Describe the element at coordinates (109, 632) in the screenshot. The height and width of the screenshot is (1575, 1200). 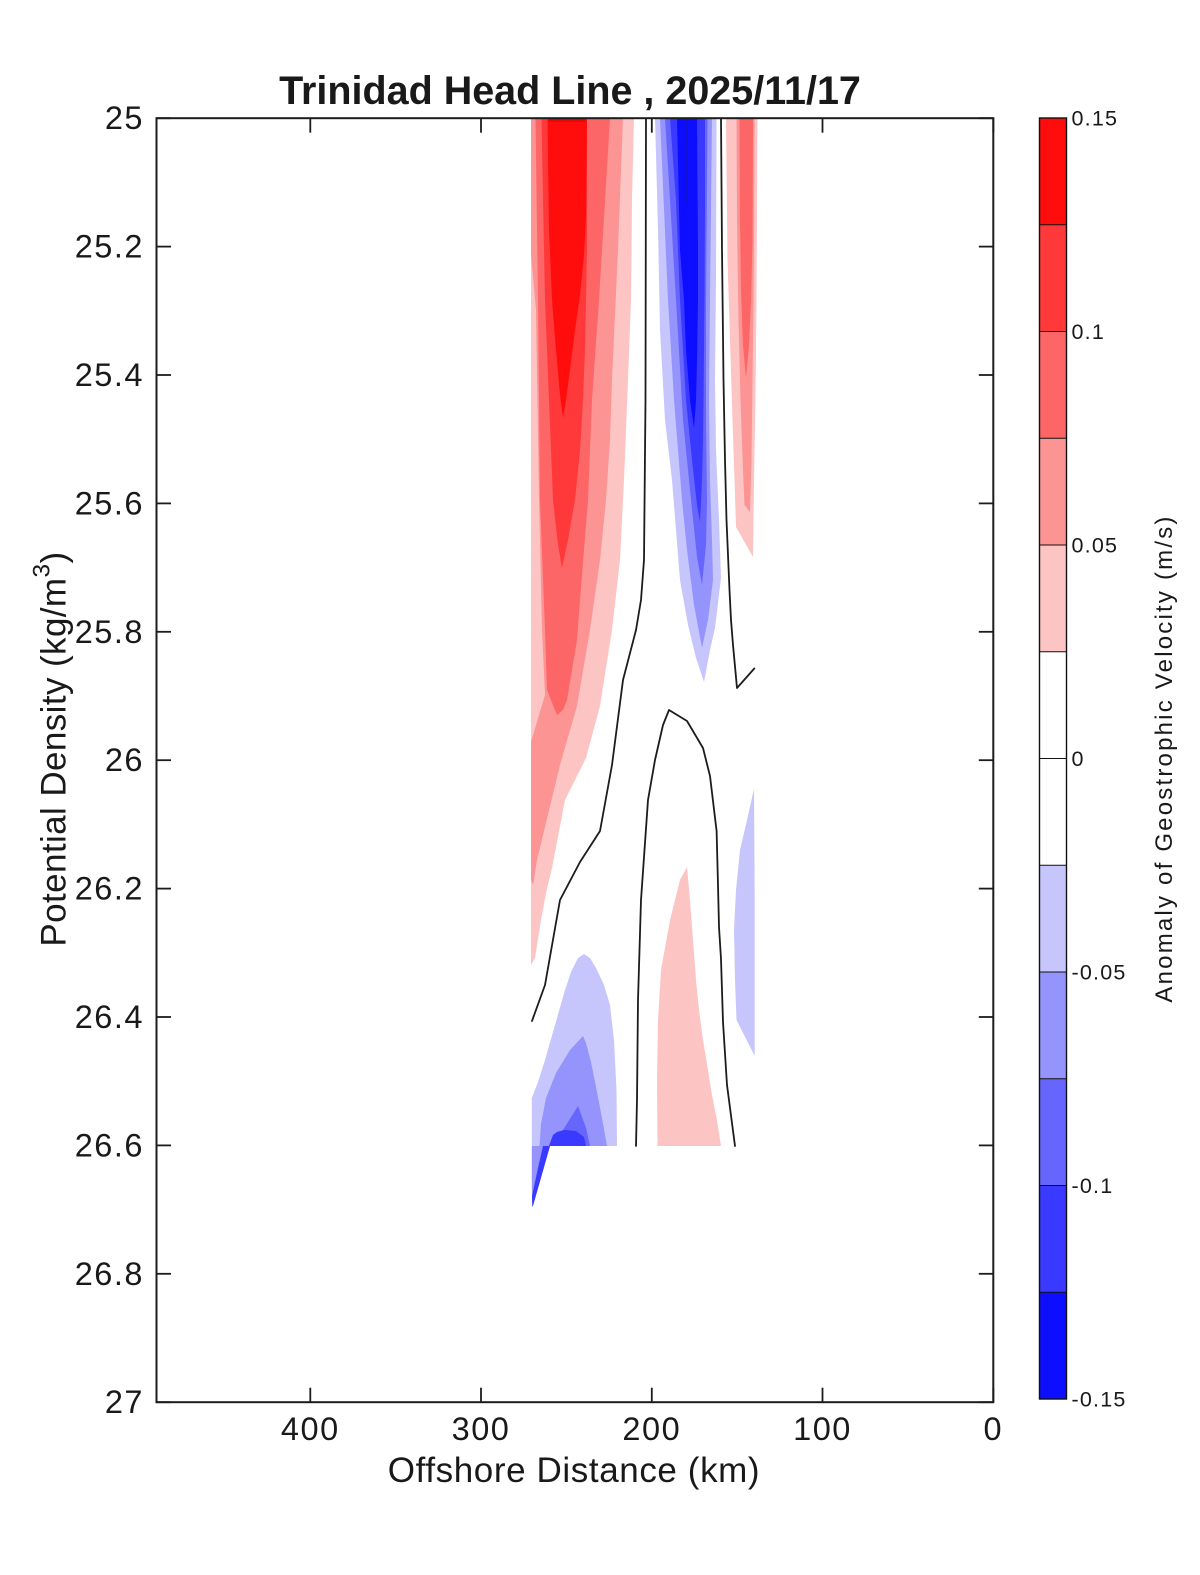
I see `svg-text: 25.8` at that location.